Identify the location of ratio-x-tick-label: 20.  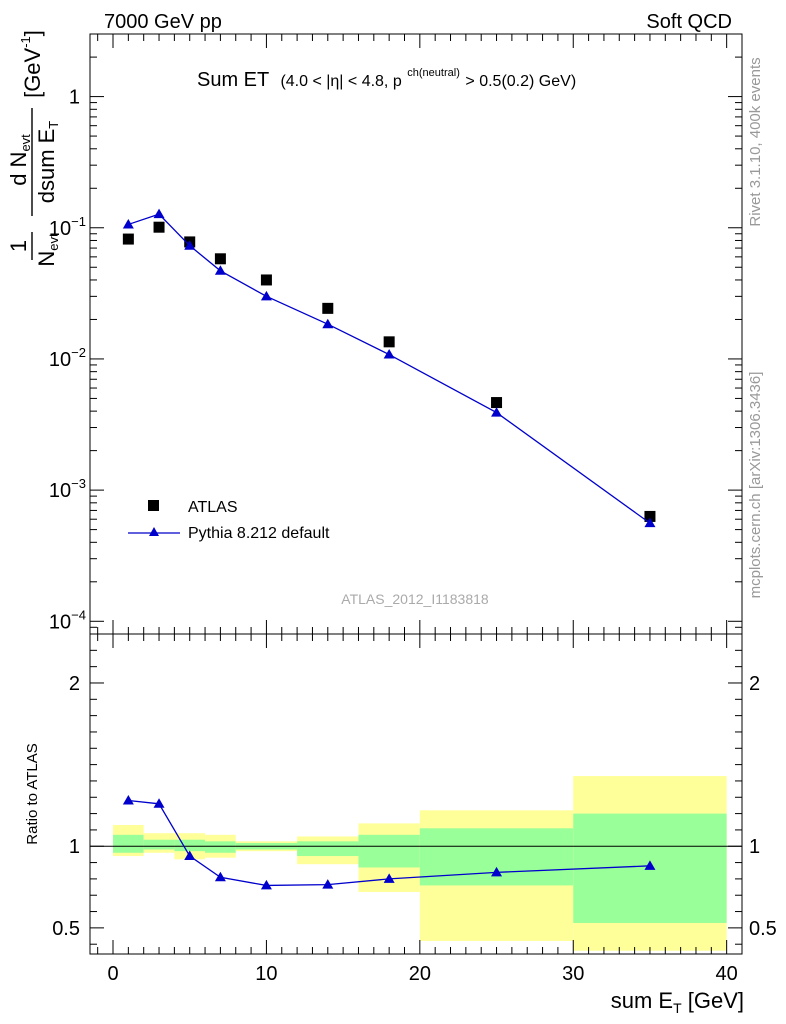
(420, 974).